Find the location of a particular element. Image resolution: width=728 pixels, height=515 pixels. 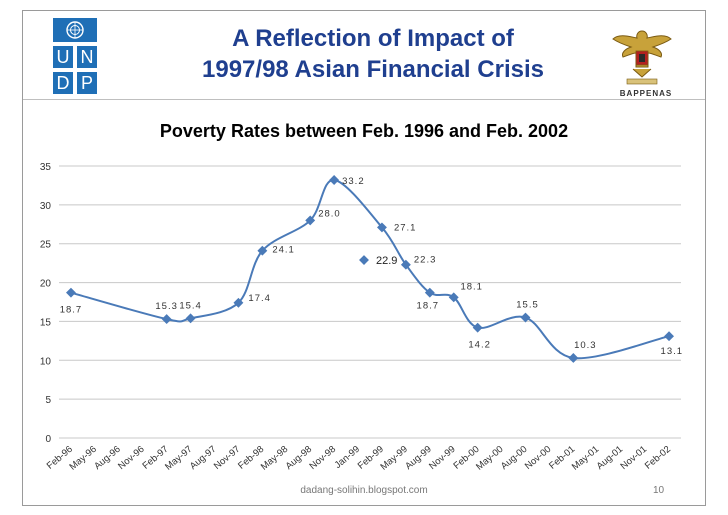

legend: 22.9 is located at coordinates (378, 261).